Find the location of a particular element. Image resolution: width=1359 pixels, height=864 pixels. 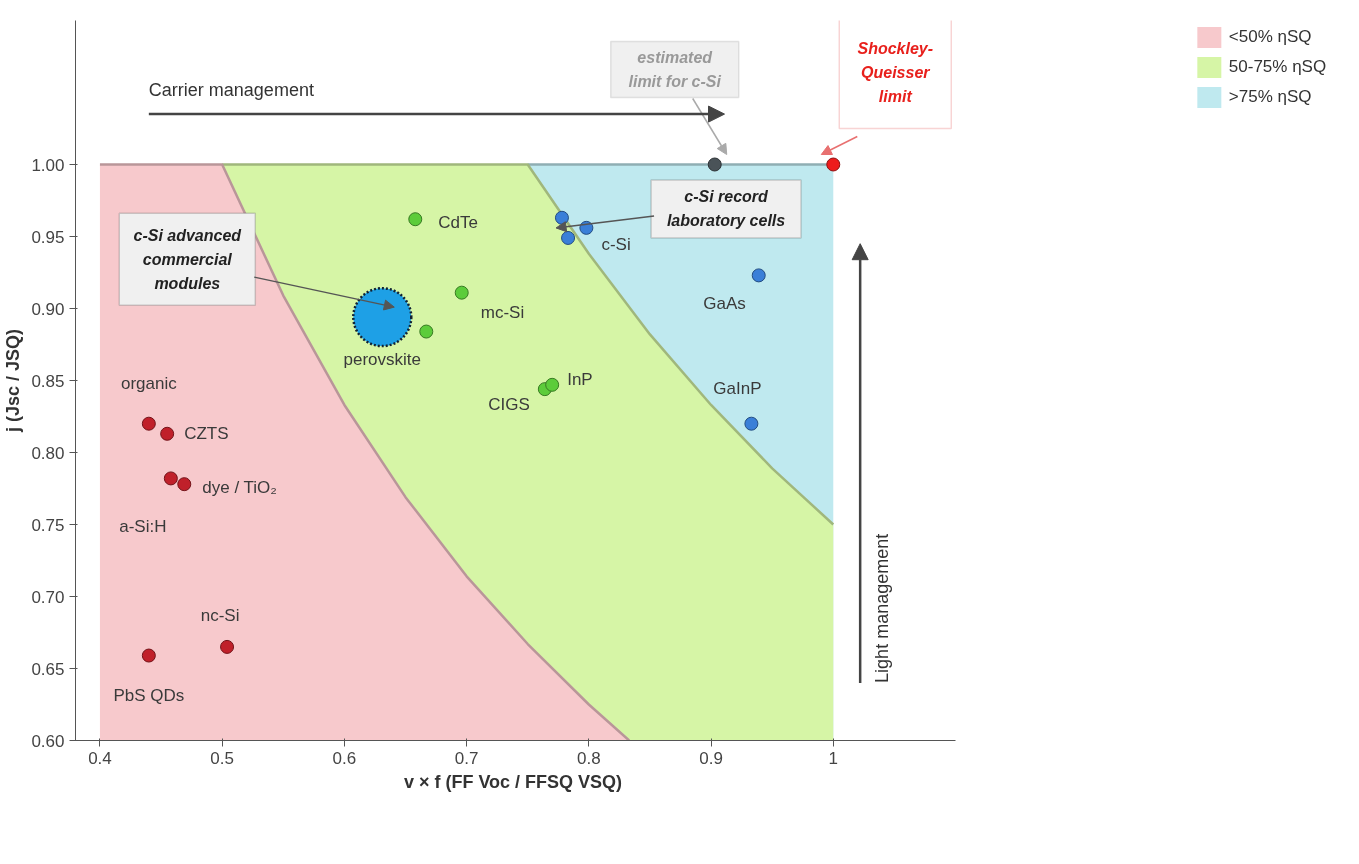

annotation: GaInP is located at coordinates (737, 389).